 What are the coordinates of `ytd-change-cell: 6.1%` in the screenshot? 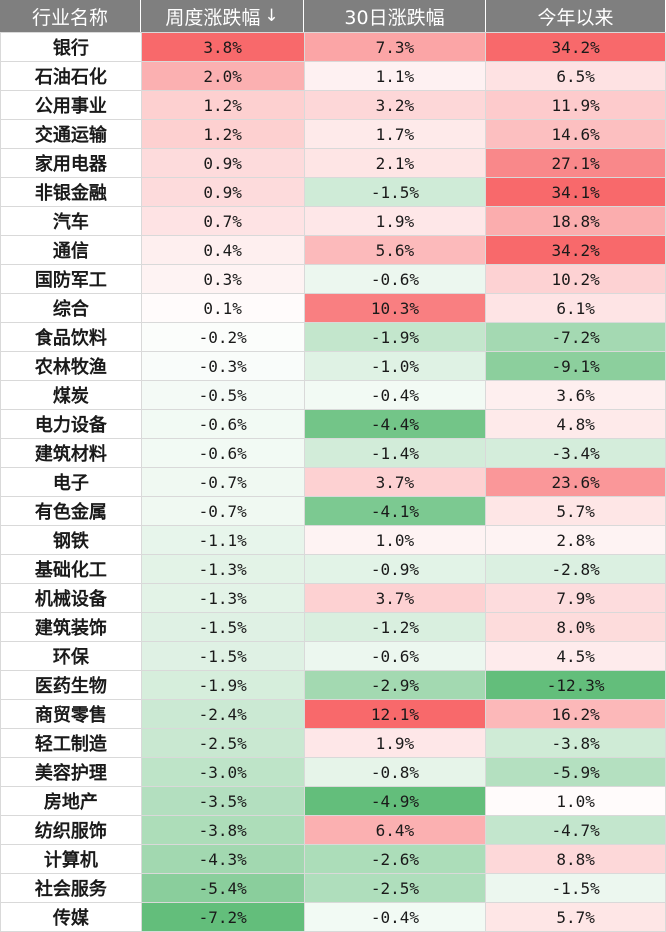 It's located at (576, 308).